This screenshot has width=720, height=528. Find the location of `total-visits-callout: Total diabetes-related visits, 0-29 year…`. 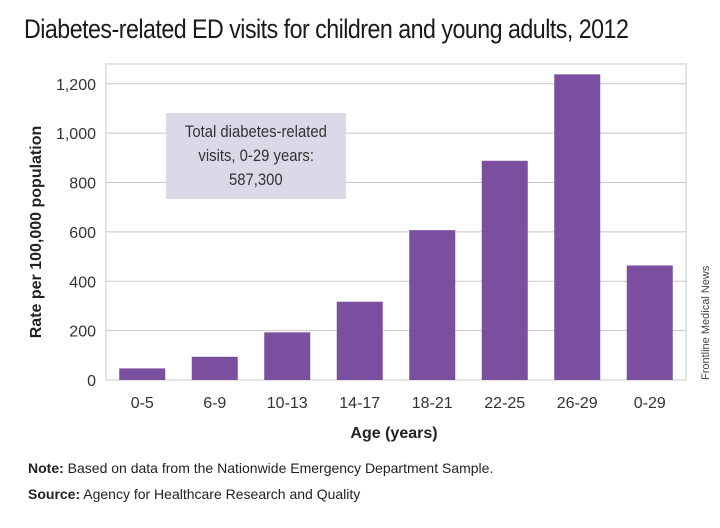

total-visits-callout: Total diabetes-related visits, 0-29 year… is located at coordinates (256, 156).